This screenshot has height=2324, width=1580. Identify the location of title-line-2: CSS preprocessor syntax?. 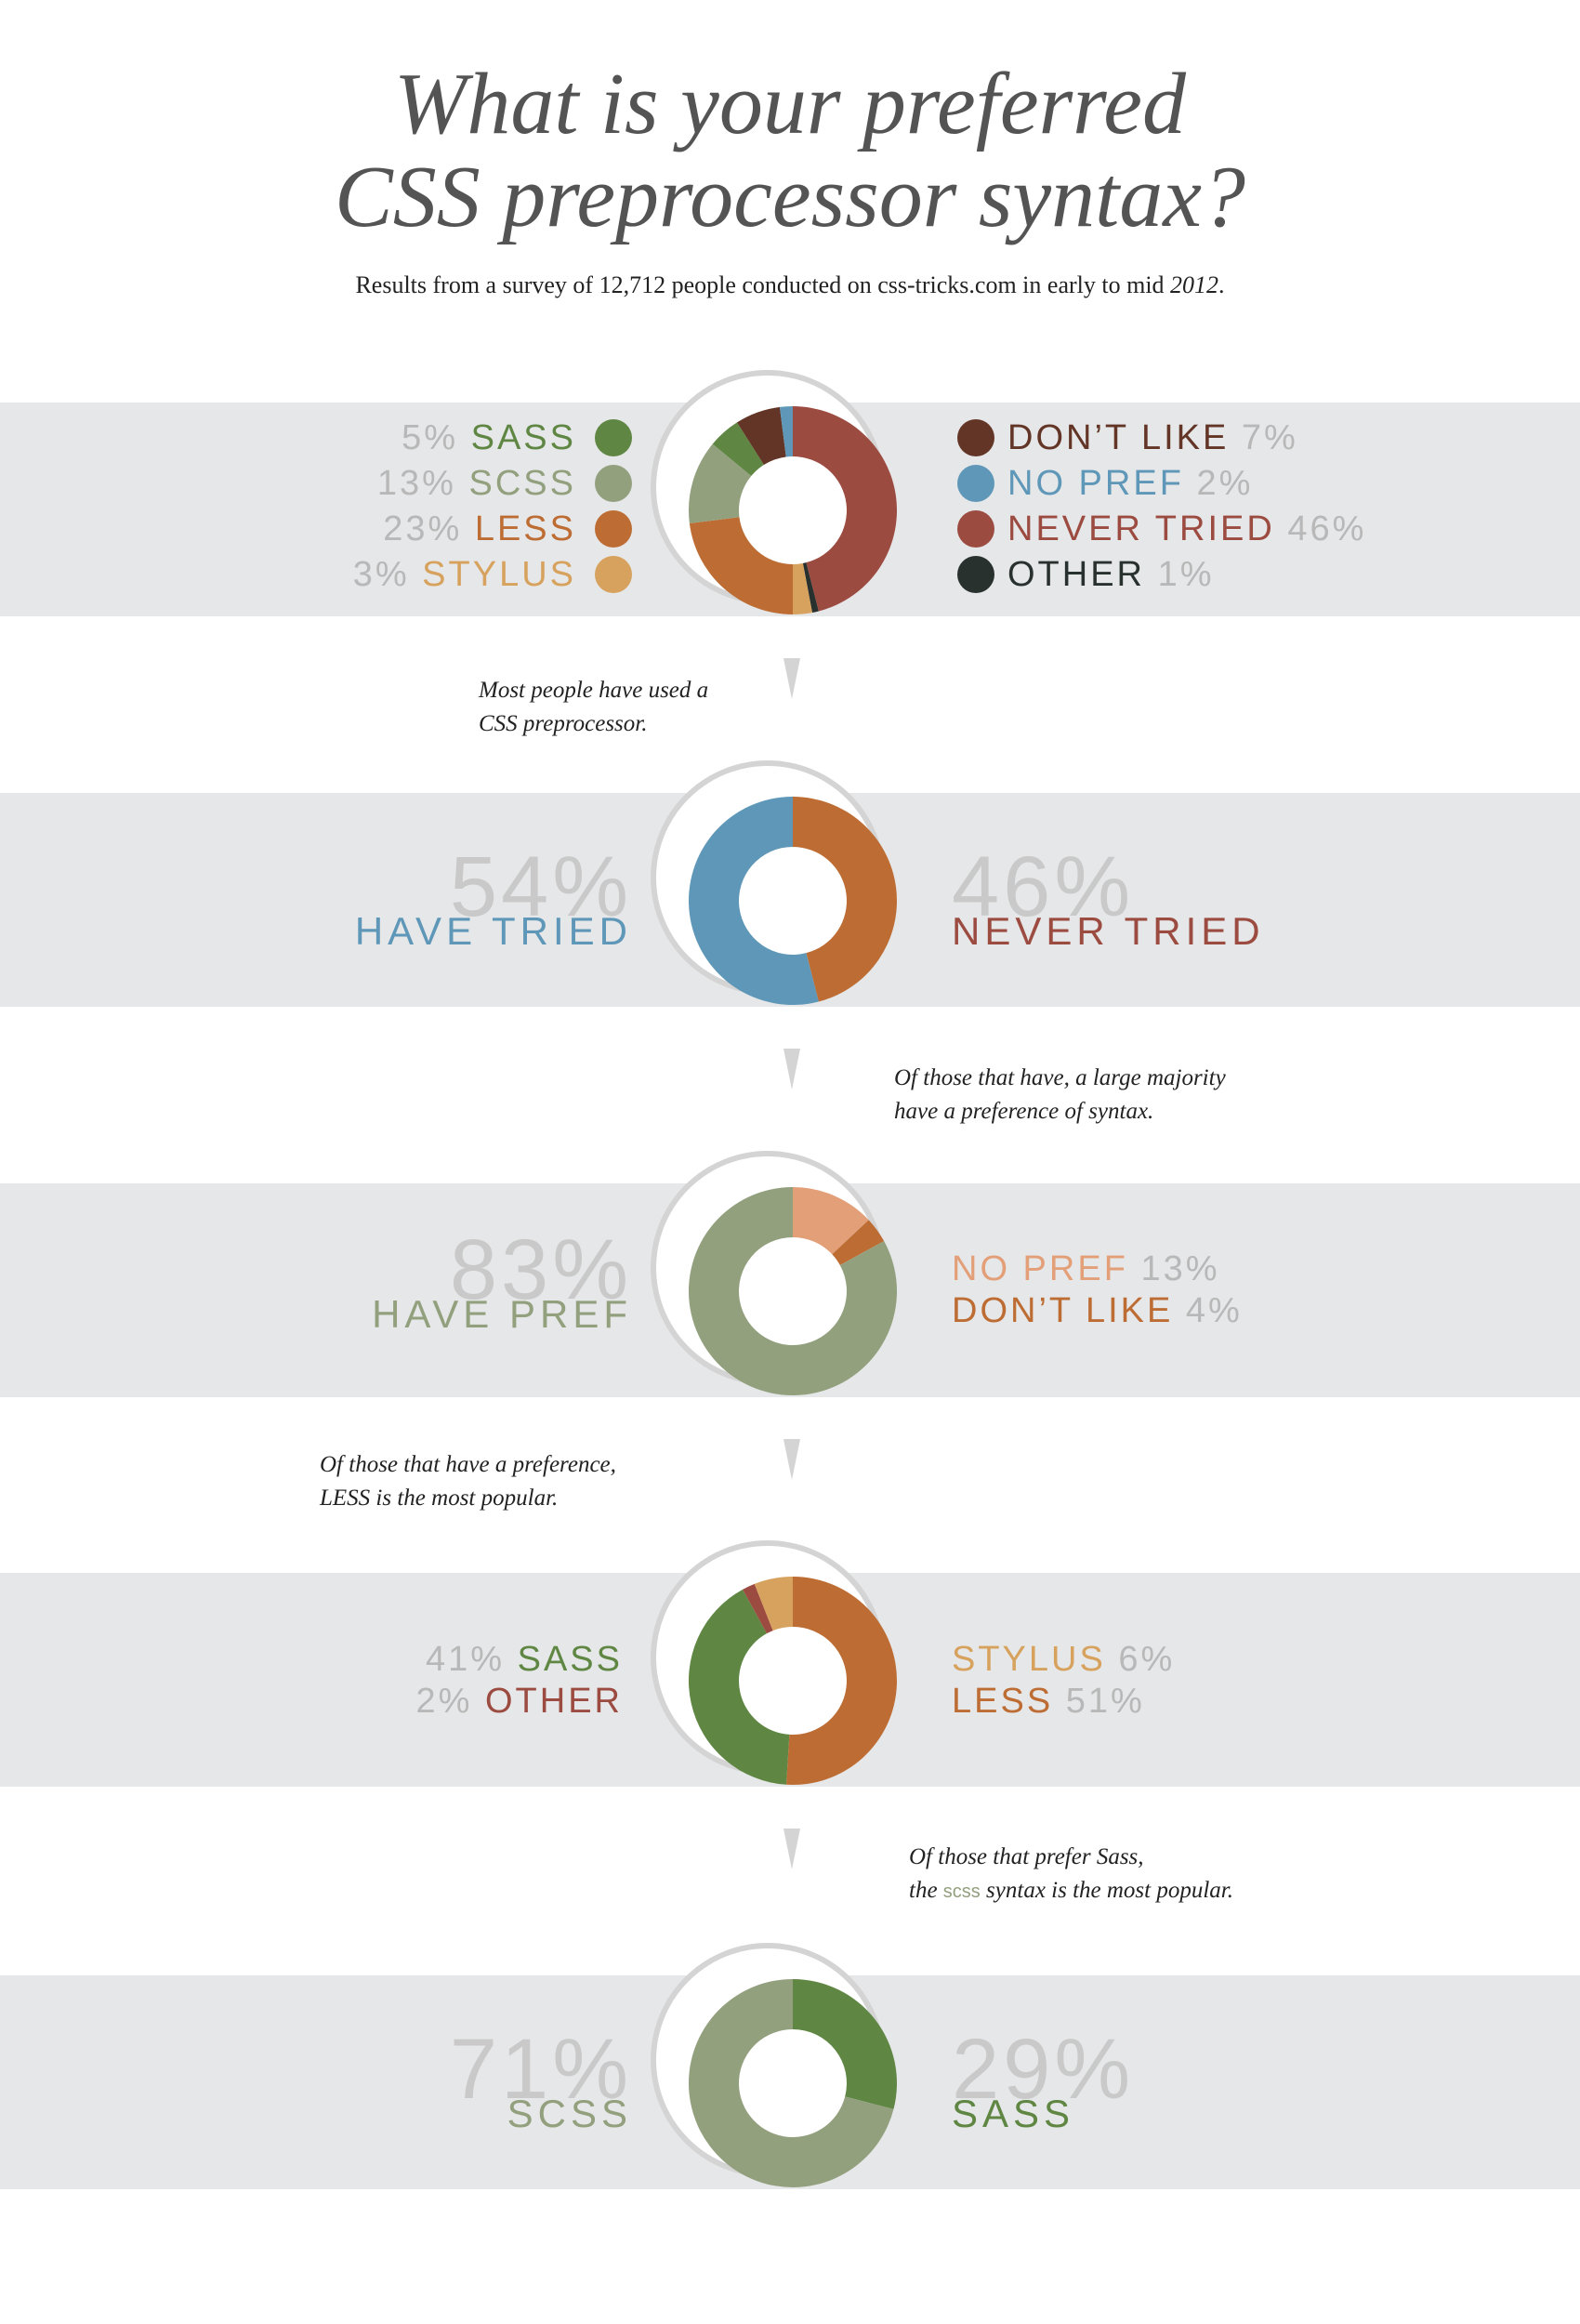
(790, 197).